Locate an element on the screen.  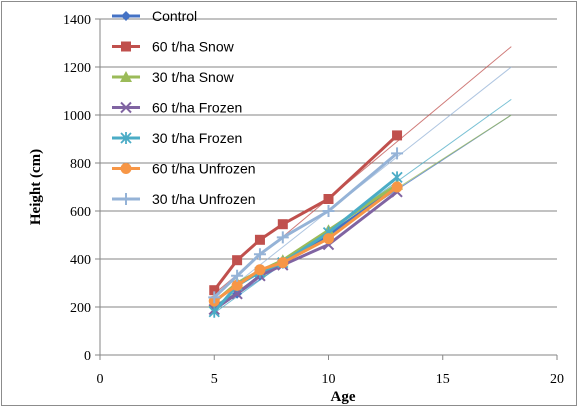
legend-label: 60 t/ha Frozen is located at coordinates (197, 108).